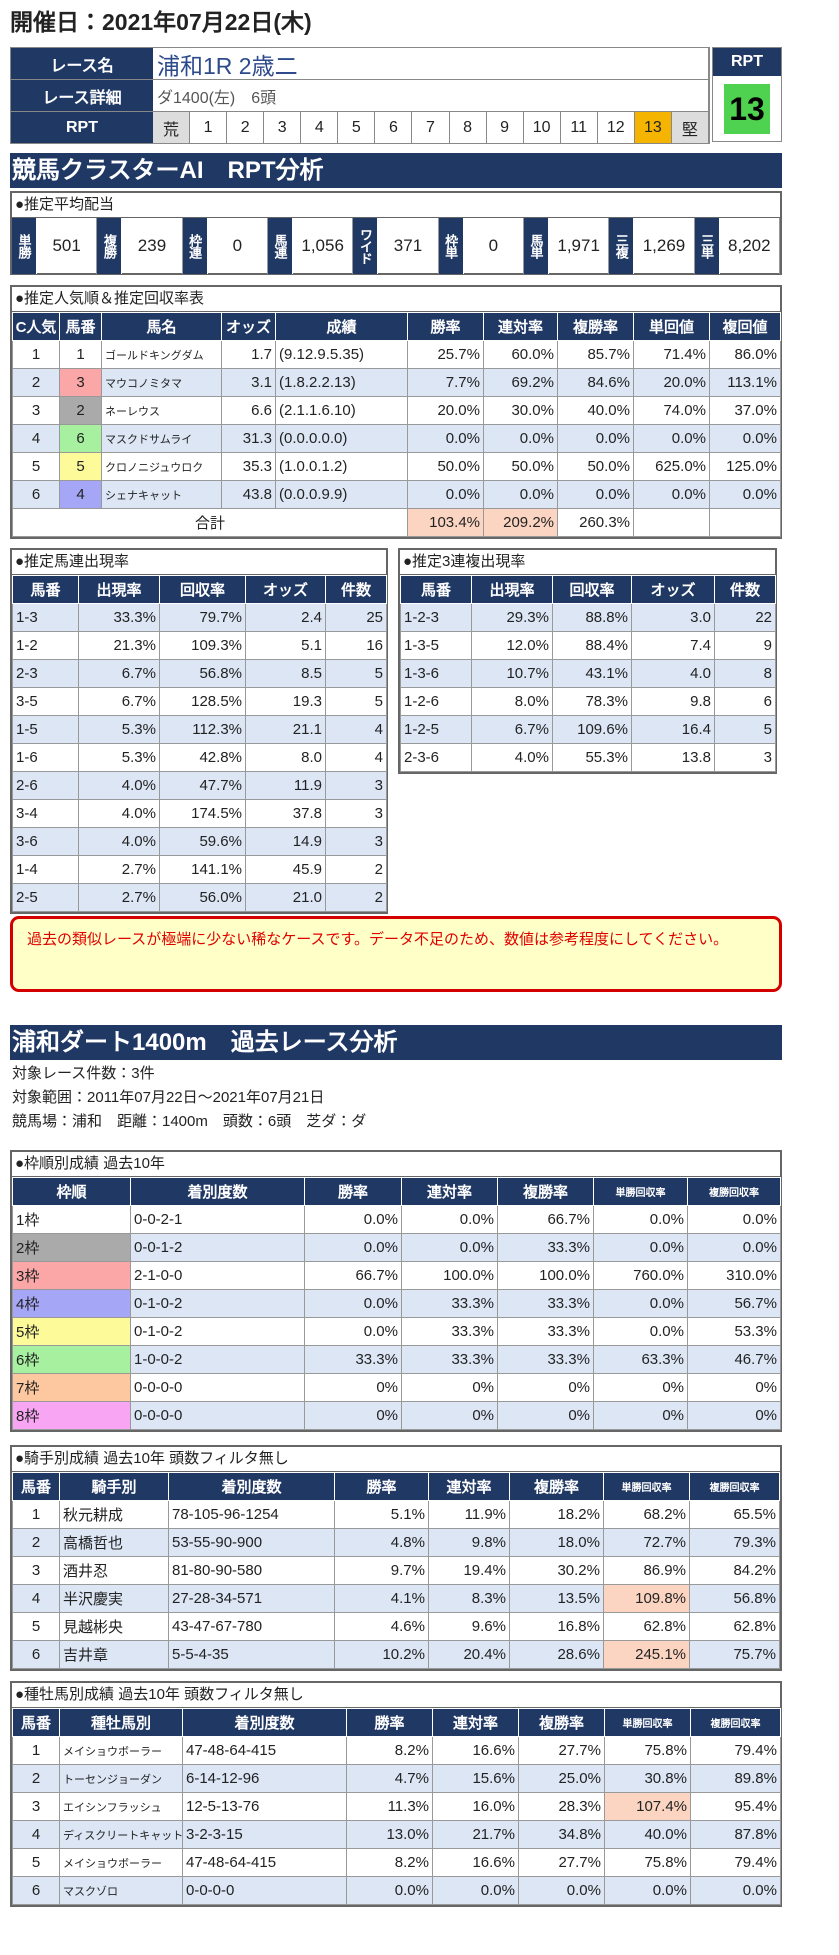 This screenshot has height=1955, width=839. Describe the element at coordinates (264, 1722) in the screenshot. I see `header-cell: 着別度数` at that location.